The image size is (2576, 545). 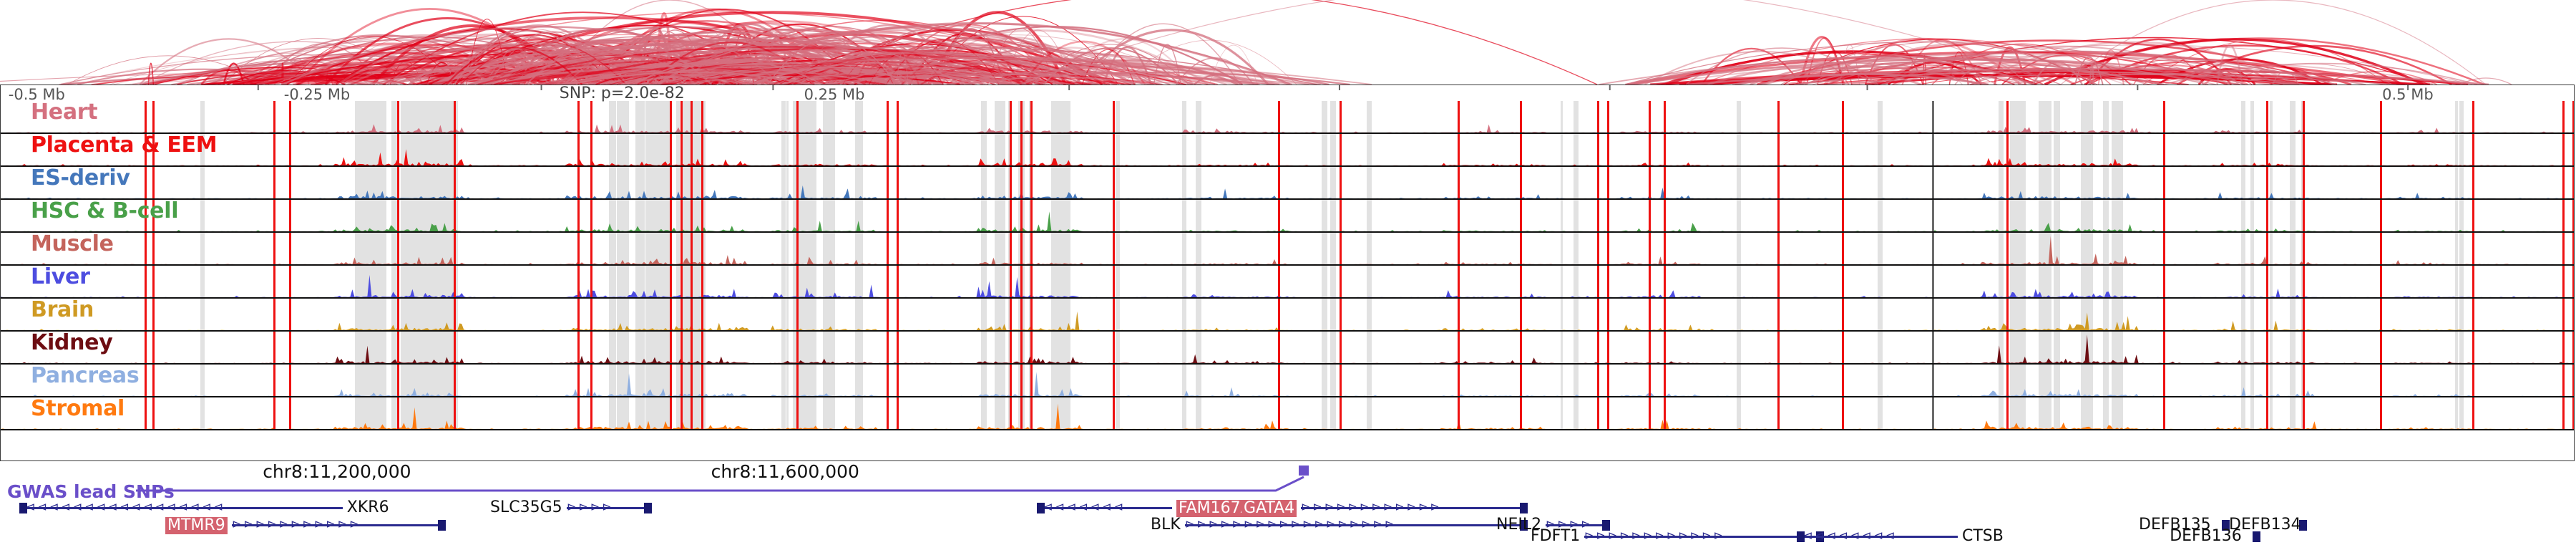 What do you see at coordinates (184, 507) in the screenshot?
I see `gene-body: ⊲⊲⊲⊲⊲⊲⊲⊲⊲⊲⊲⊲⊲⊲⊲⊲⊲` at bounding box center [184, 507].